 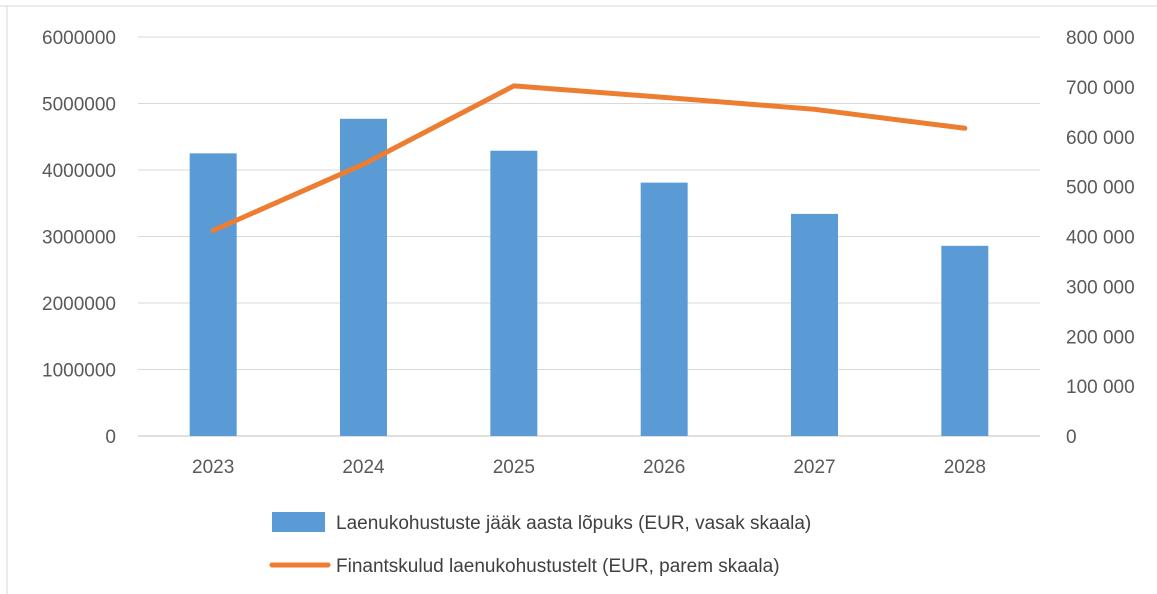 I want to click on left-axis-tick-label: 5000000, so click(x=79, y=105).